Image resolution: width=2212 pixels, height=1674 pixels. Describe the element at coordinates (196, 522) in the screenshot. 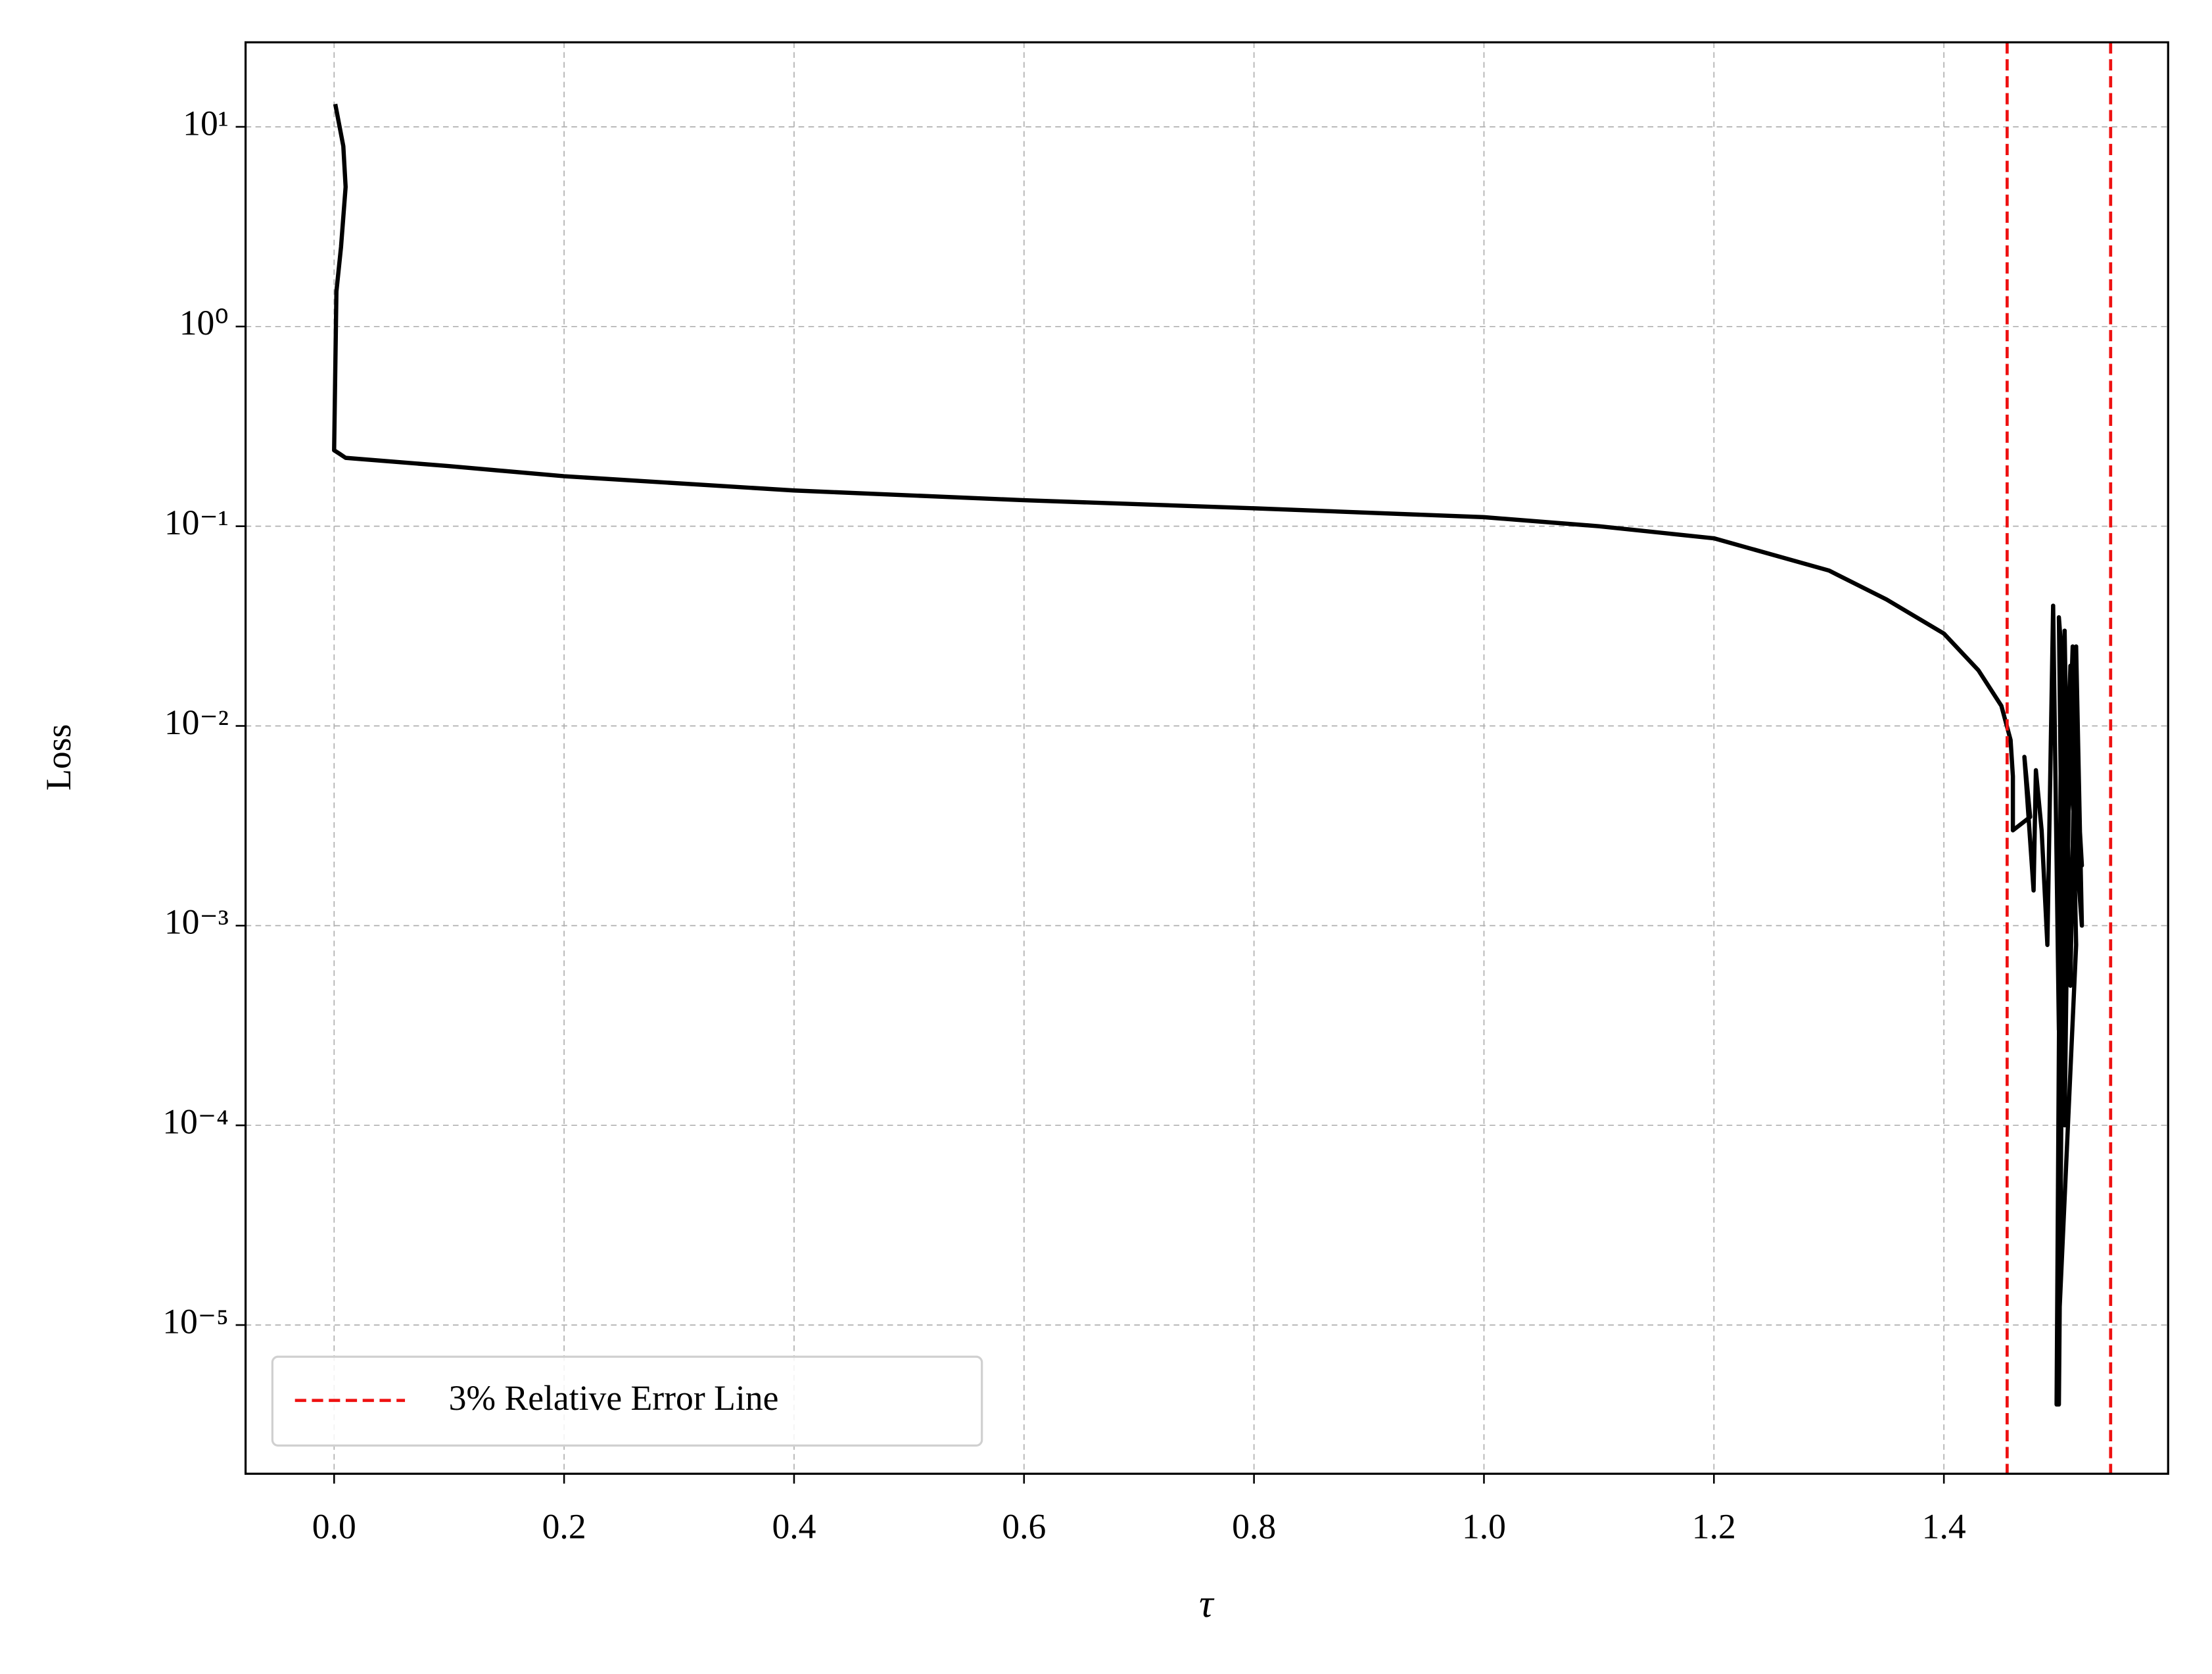

I see `y-tick-label: 10⁻¹` at that location.